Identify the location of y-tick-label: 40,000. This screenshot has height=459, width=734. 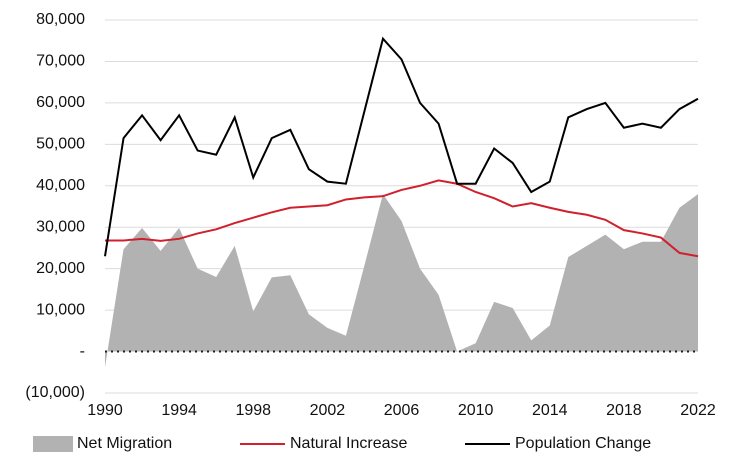
(60, 185).